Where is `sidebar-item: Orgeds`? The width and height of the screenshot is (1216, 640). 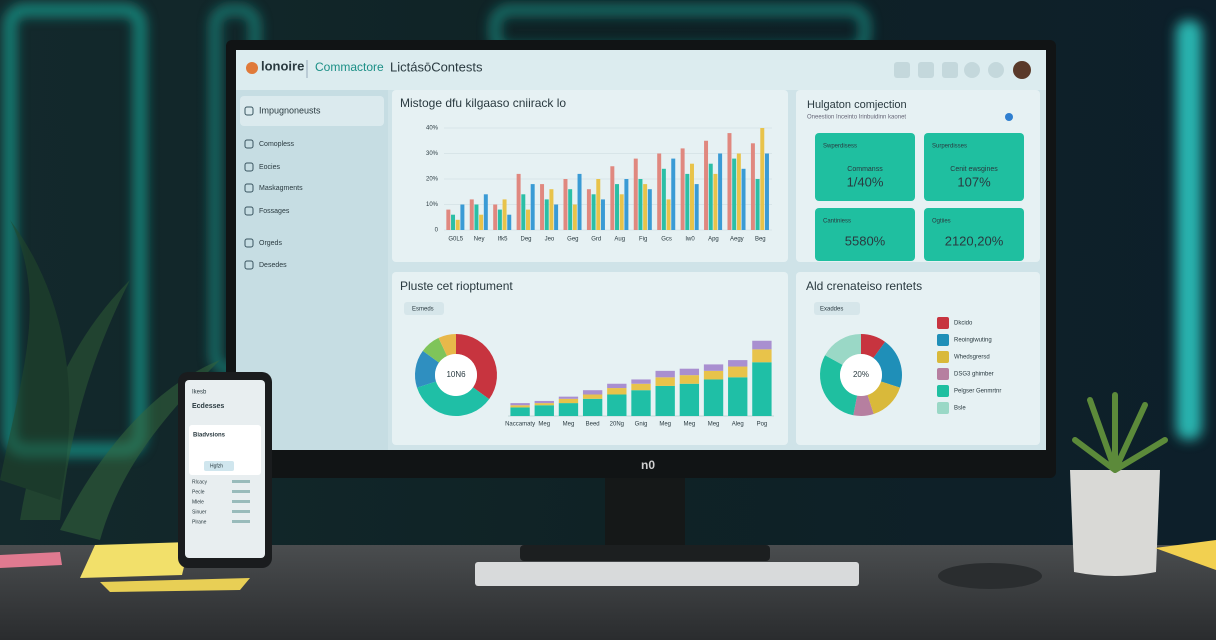 sidebar-item: Orgeds is located at coordinates (270, 243).